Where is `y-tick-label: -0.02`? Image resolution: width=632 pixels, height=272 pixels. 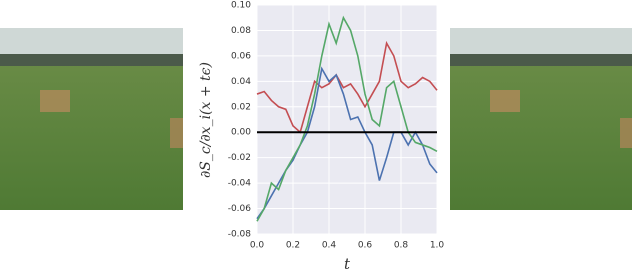 y-tick-label: -0.02 is located at coordinates (239, 158).